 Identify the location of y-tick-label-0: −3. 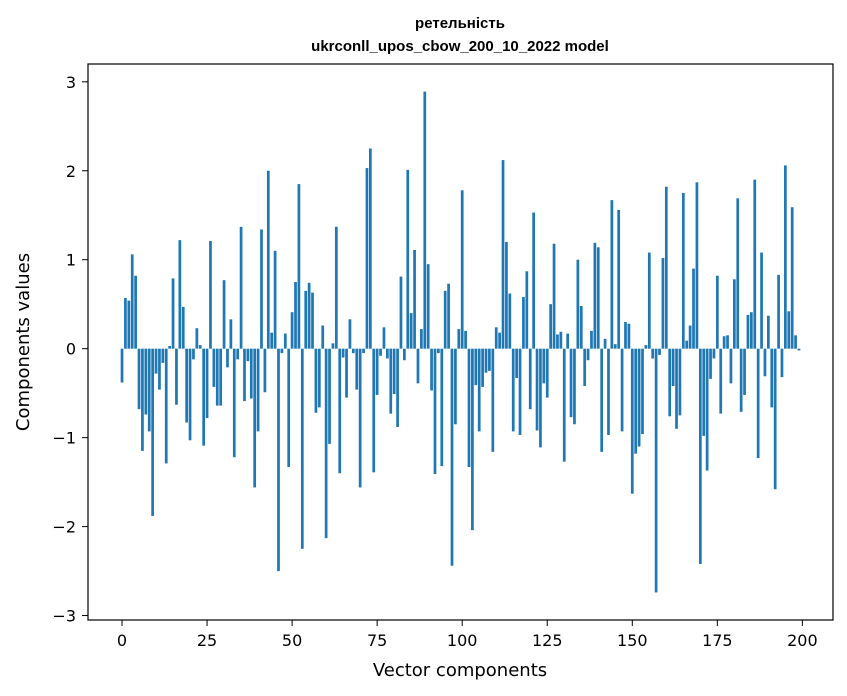
(64, 616).